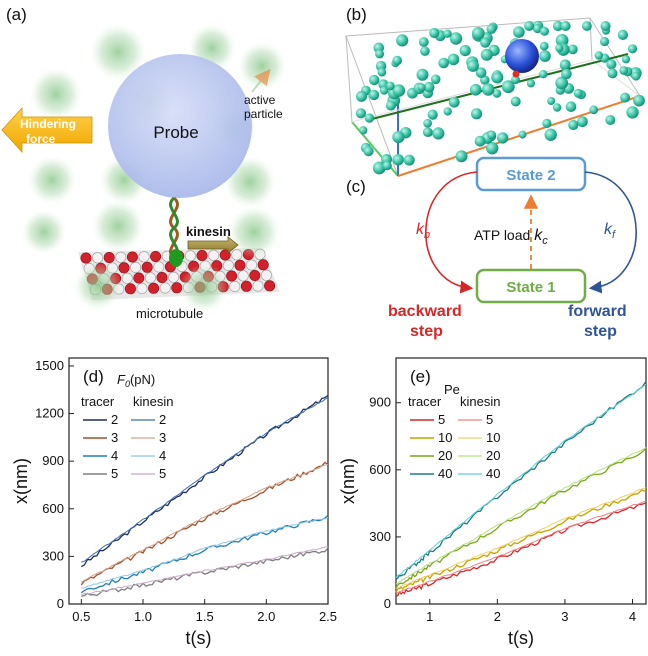 The image size is (648, 656). I want to click on probe-sphere-3d, so click(522, 56).